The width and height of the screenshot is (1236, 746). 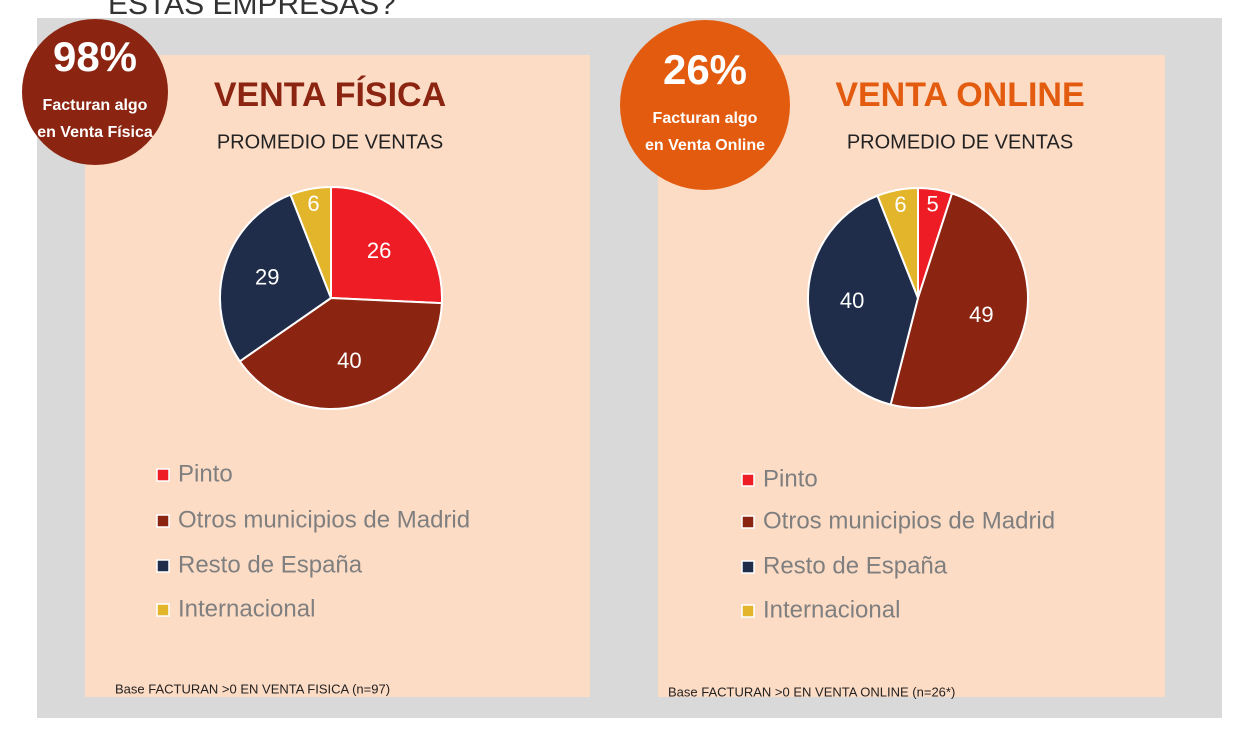 I want to click on data-label: 29, so click(x=267, y=276).